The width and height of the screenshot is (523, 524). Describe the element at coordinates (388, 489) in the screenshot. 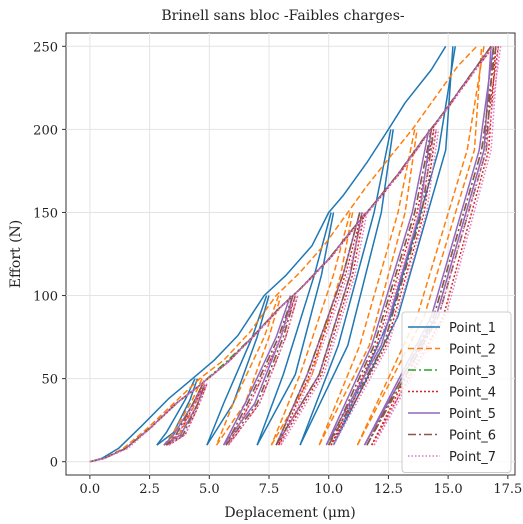

I see `x-tick-label: 12.5` at that location.